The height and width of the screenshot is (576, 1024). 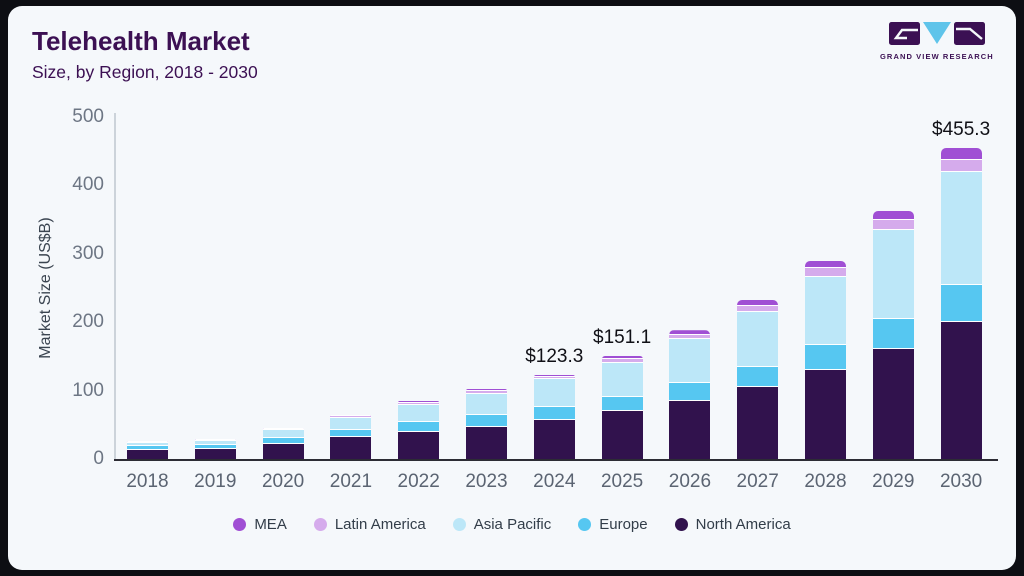 I want to click on segment-asia-pacific-2023, so click(x=486, y=404).